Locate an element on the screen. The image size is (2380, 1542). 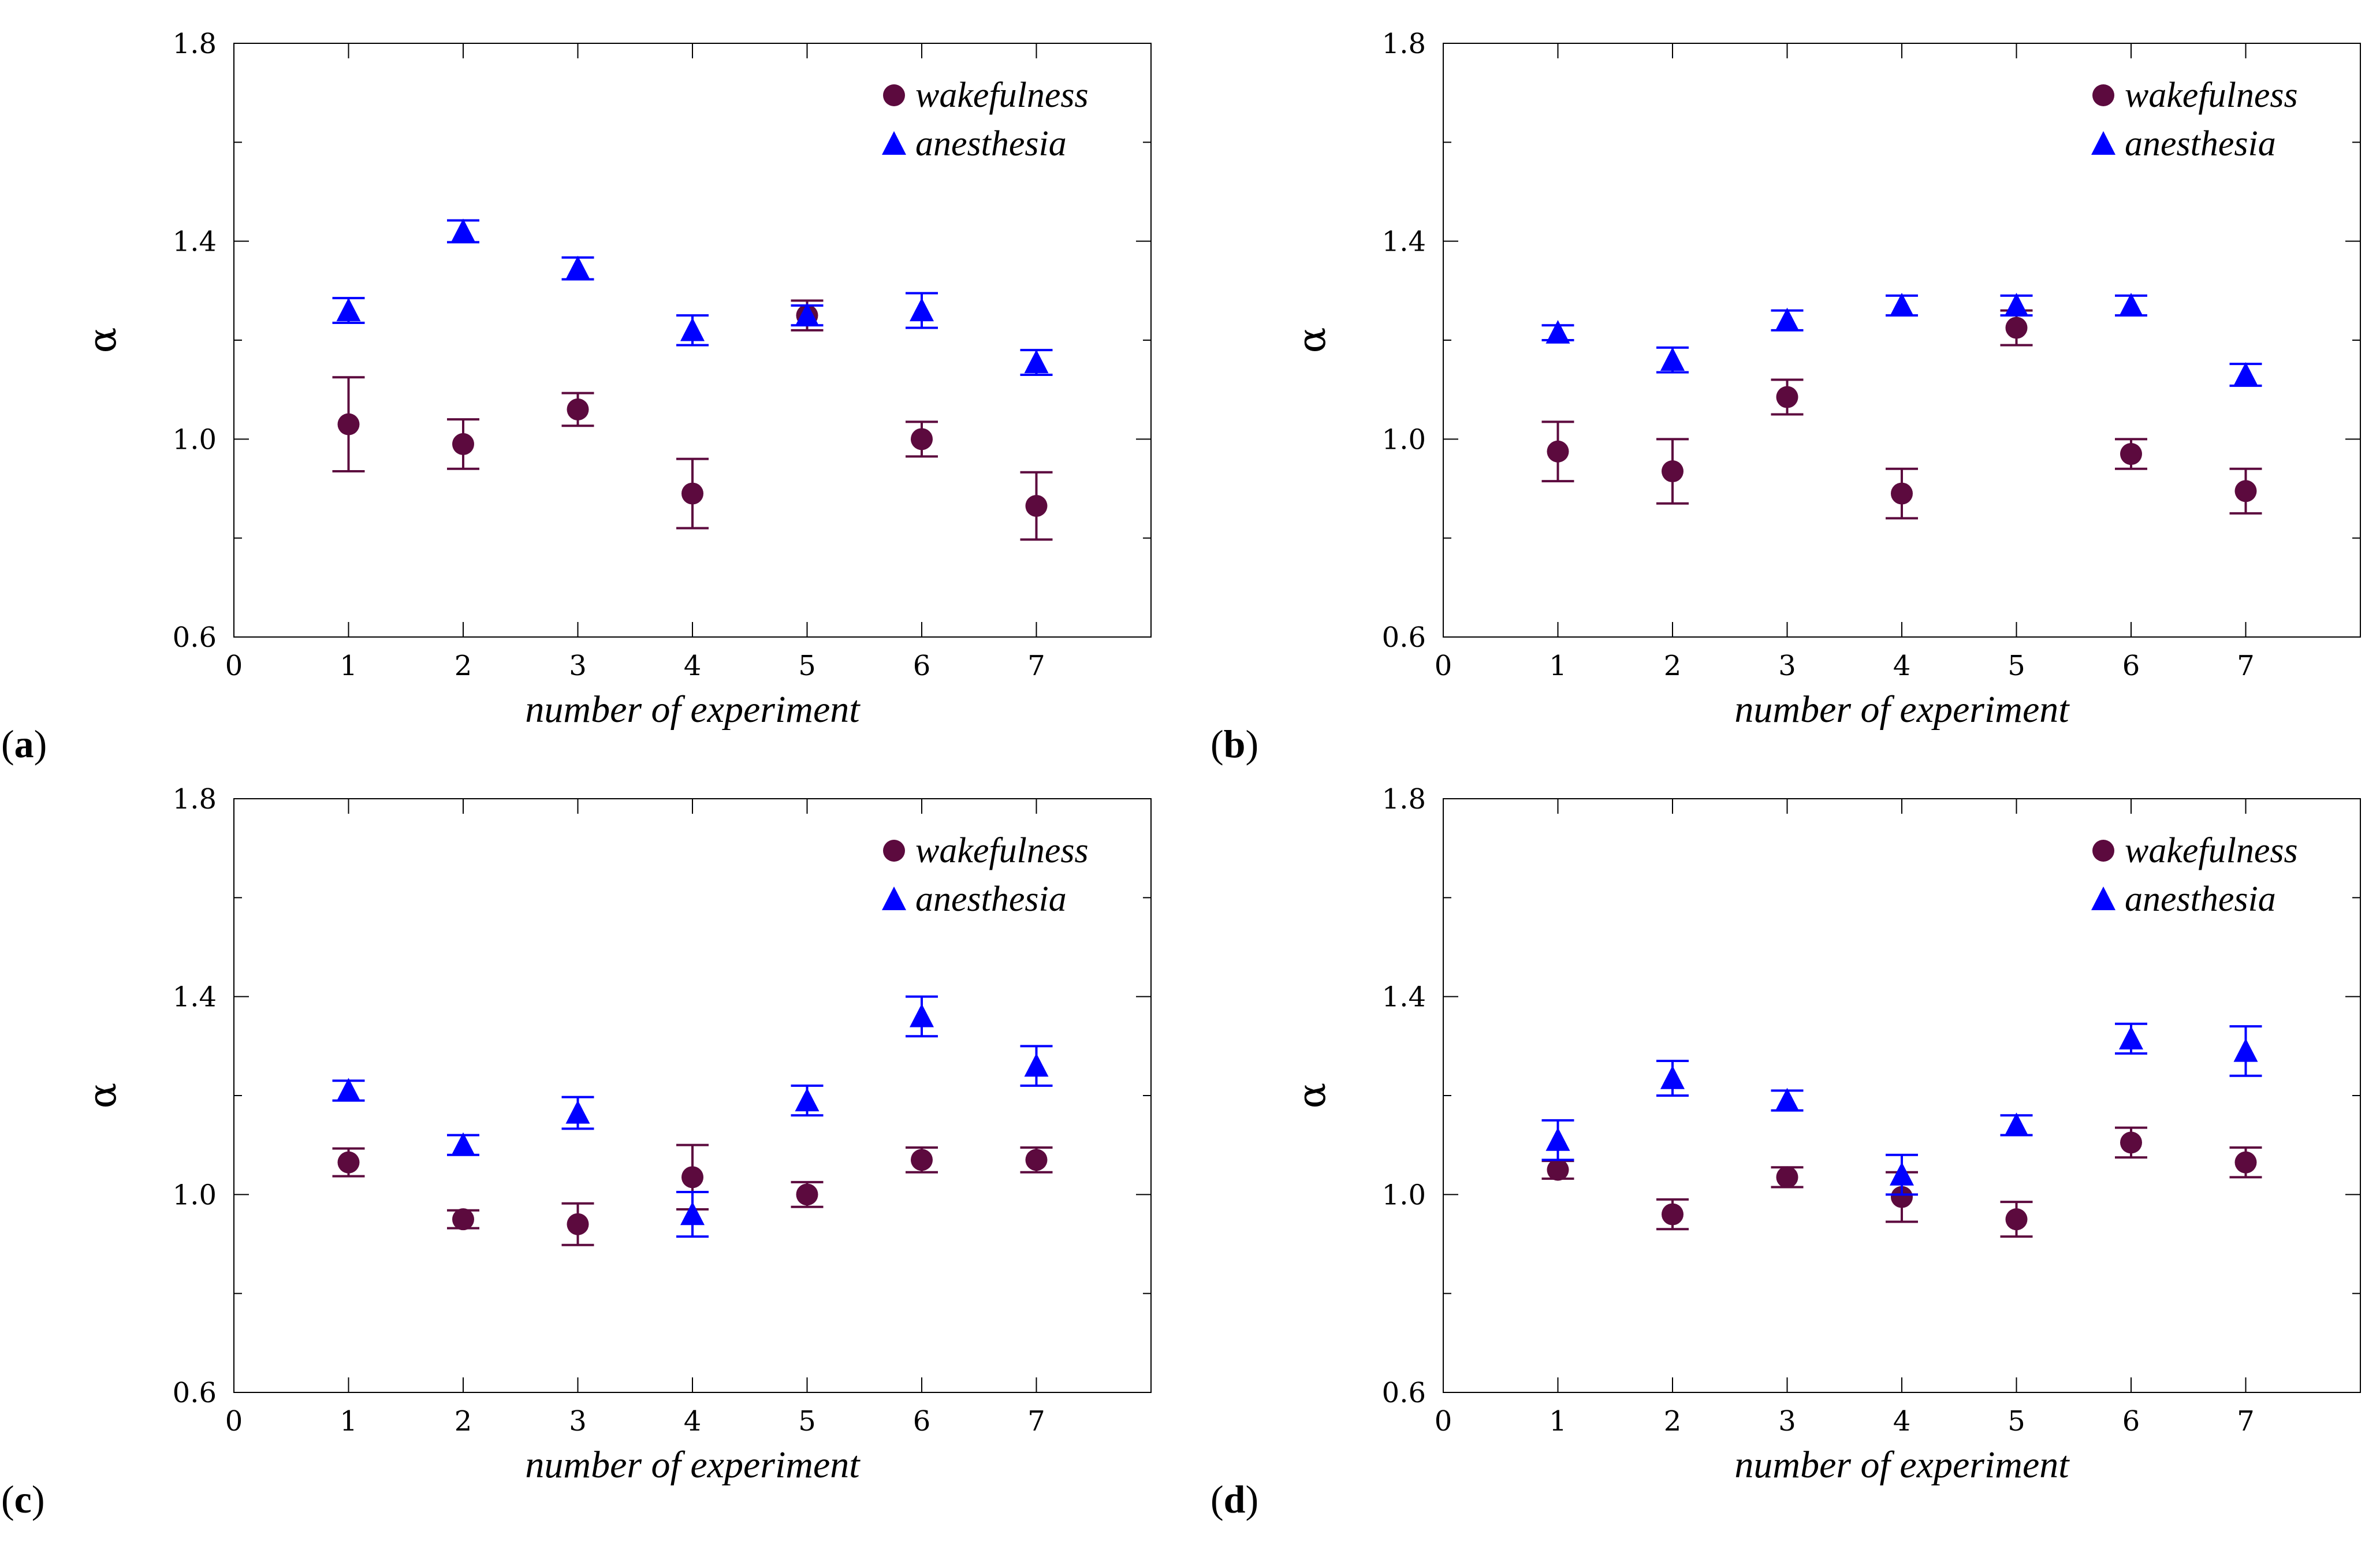
panel-label-letter: b is located at coordinates (1235, 744).